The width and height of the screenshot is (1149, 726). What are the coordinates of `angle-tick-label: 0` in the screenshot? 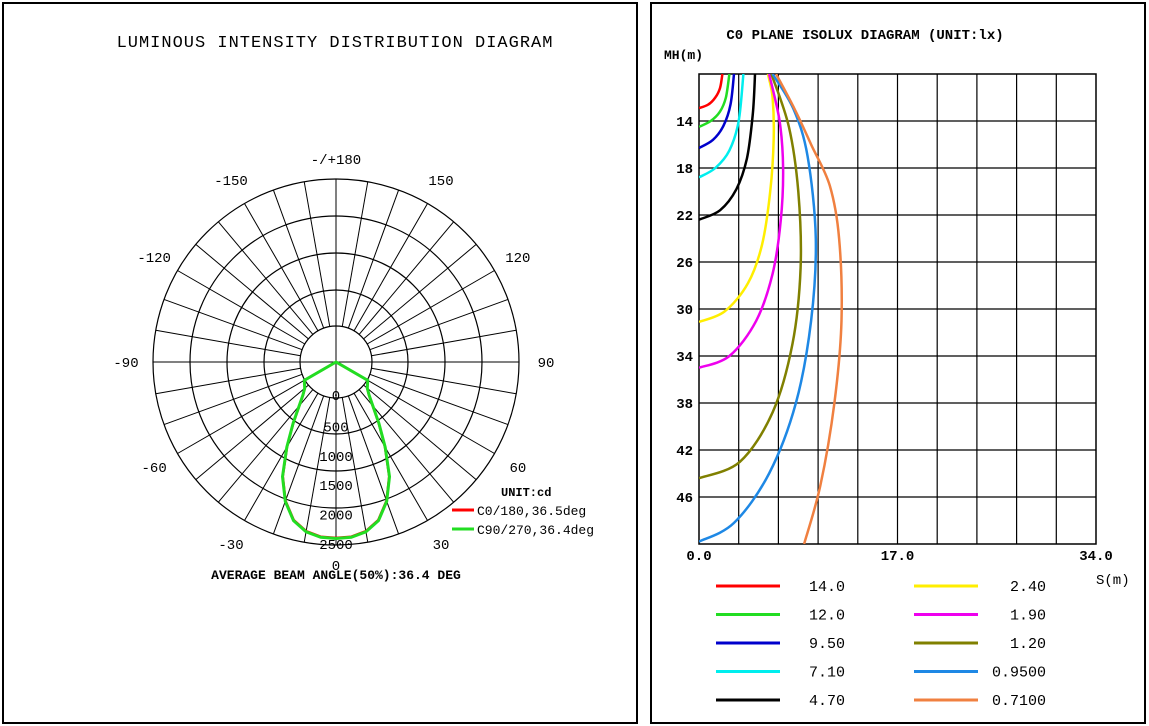 It's located at (336, 567).